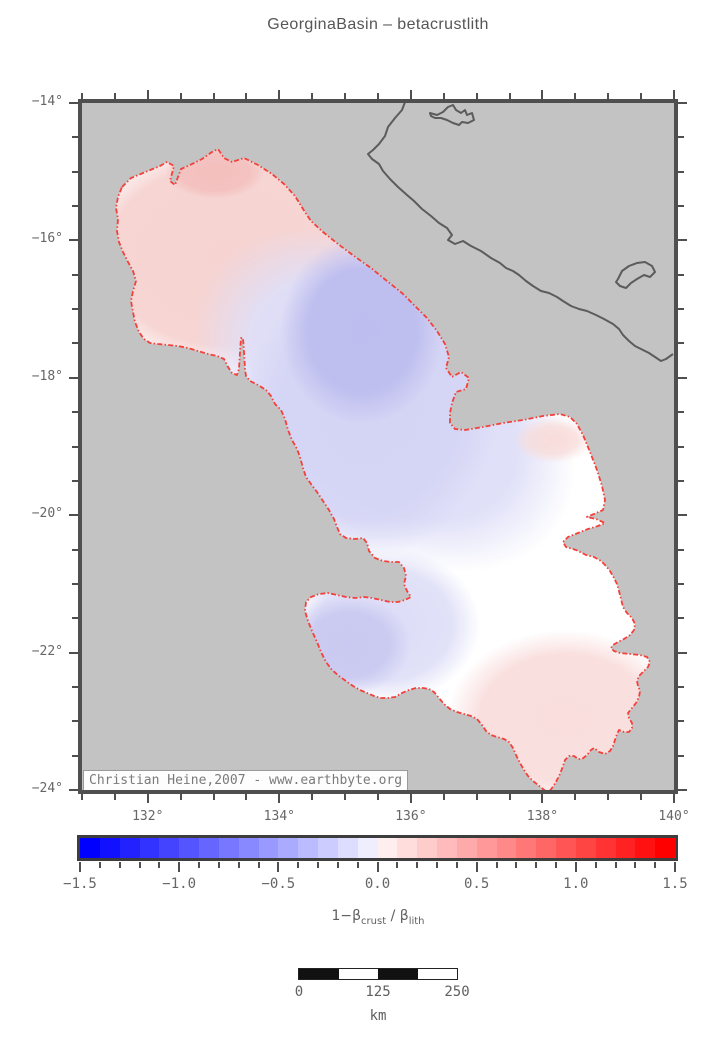 This screenshot has height=1048, width=711. Describe the element at coordinates (378, 1016) in the screenshot. I see `scalebar-unit: km` at that location.